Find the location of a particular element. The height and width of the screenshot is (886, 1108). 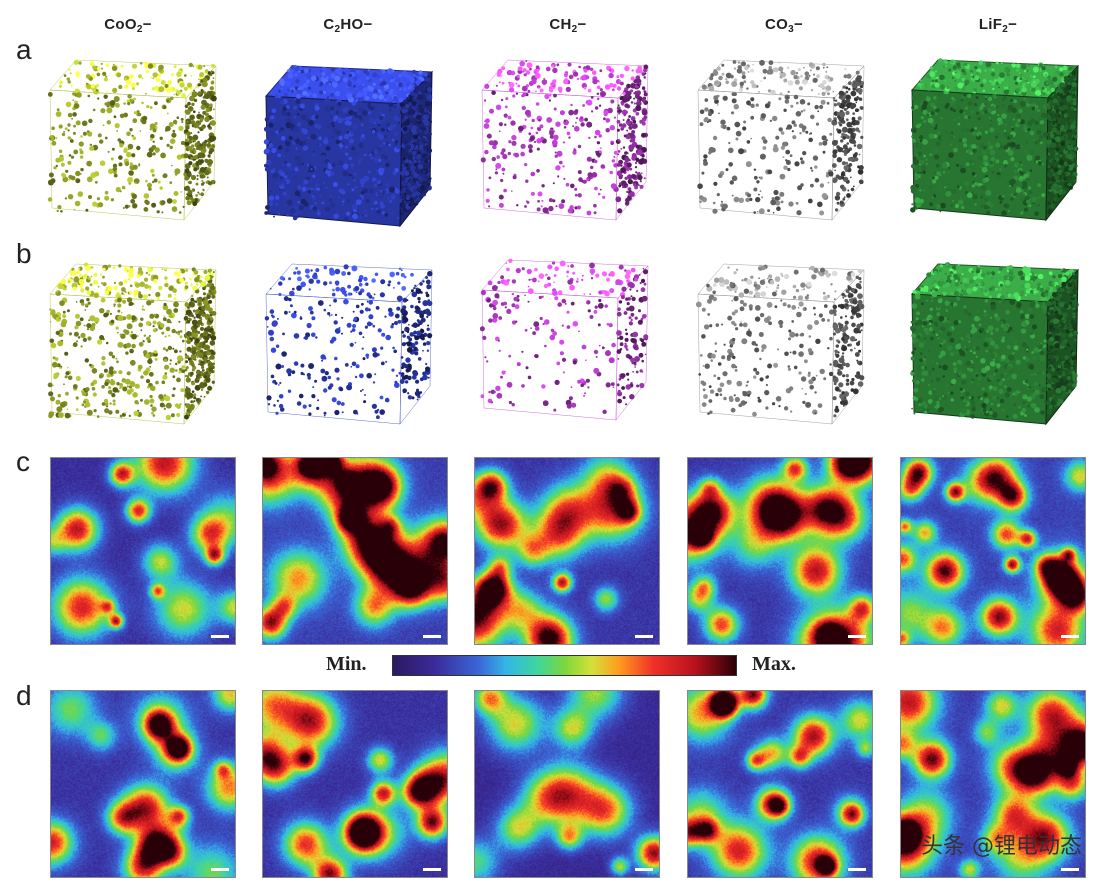

column-title-co3: CO3− is located at coordinates (784, 25).